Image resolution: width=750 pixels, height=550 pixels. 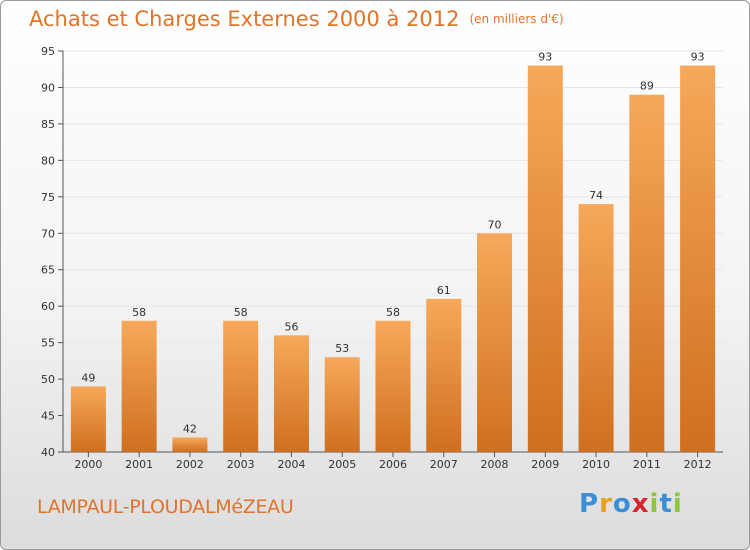 What do you see at coordinates (48, 160) in the screenshot?
I see `y-tick-label: 80` at bounding box center [48, 160].